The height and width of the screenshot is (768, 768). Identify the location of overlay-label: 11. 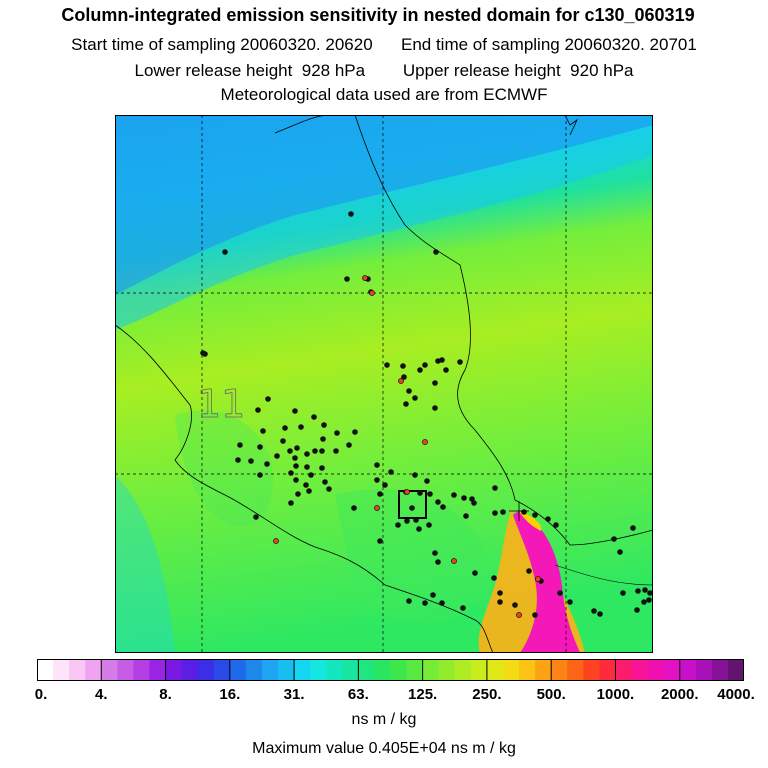
(221, 404).